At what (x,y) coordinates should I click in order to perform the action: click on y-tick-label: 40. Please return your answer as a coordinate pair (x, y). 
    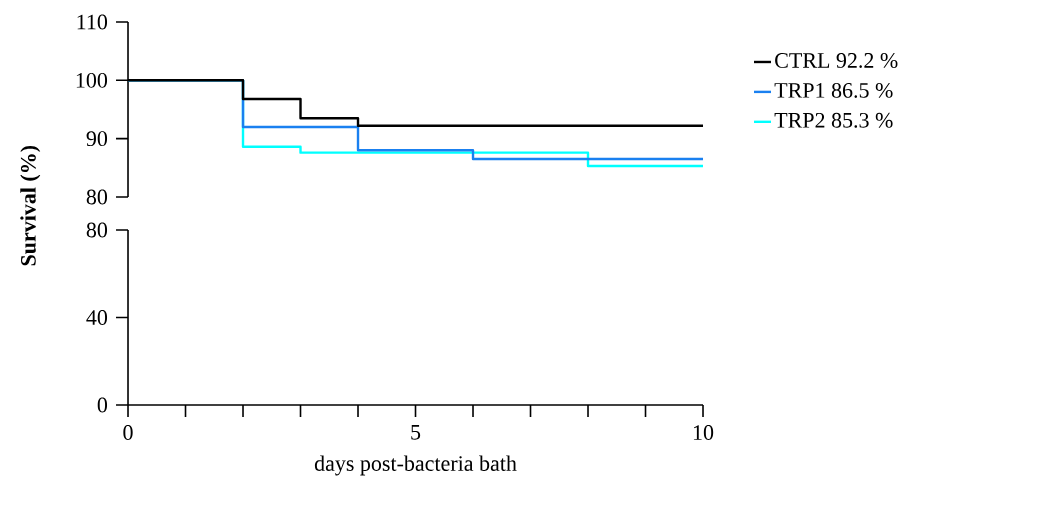
    Looking at the image, I should click on (97, 317).